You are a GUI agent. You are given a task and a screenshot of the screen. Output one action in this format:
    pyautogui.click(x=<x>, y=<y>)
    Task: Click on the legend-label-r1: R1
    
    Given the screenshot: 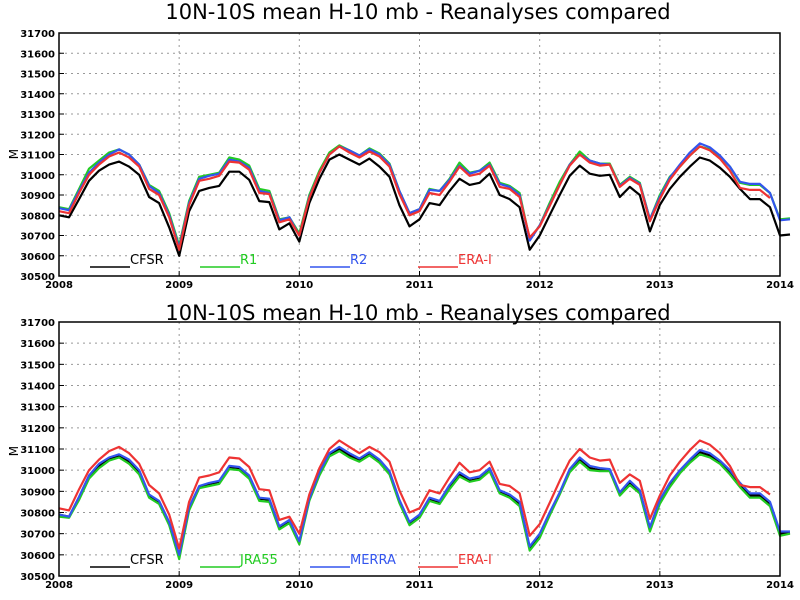 What is the action you would take?
    pyautogui.click(x=248, y=260)
    